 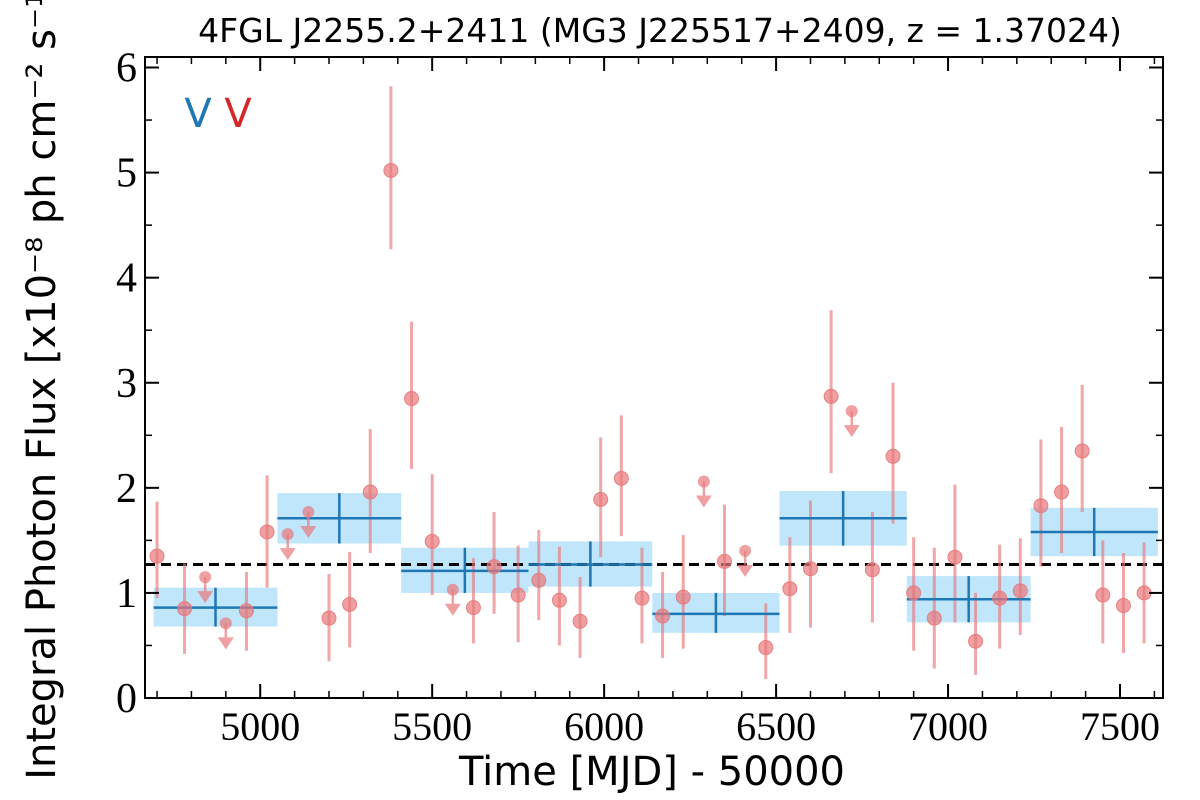 I want to click on x-tick-label: 6000, so click(x=604, y=726).